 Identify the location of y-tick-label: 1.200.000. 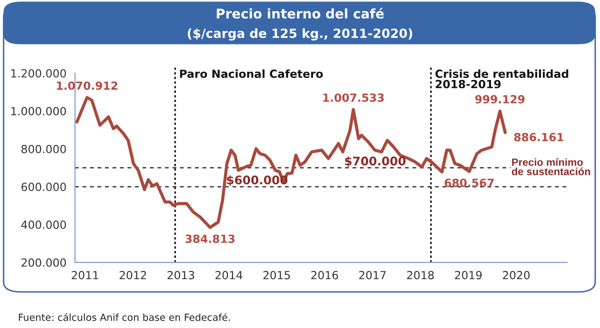
(38, 73).